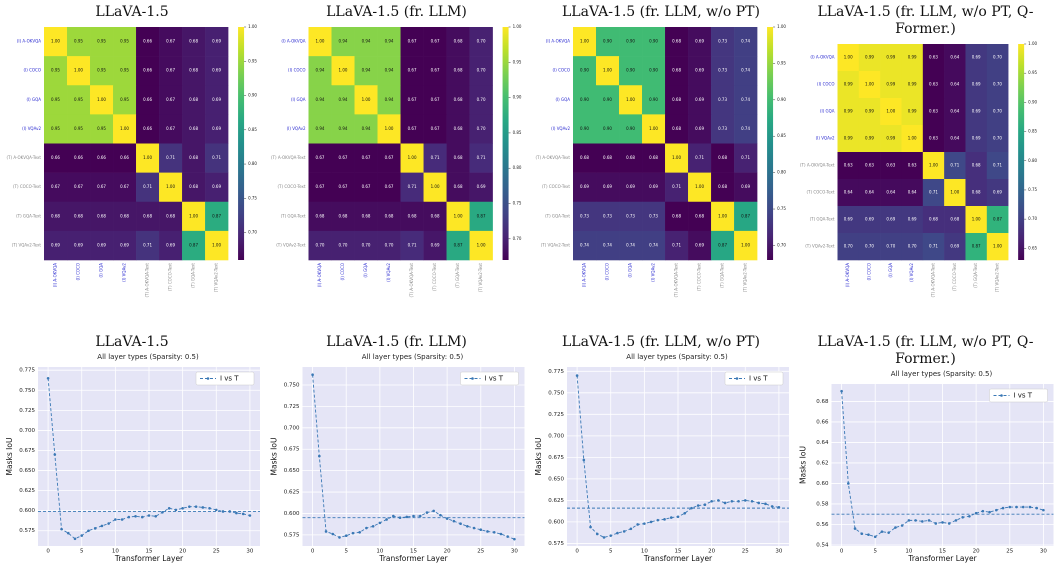 This screenshot has width=1058, height=571. What do you see at coordinates (875, 552) in the screenshot?
I see `x-tick-label: 5` at bounding box center [875, 552].